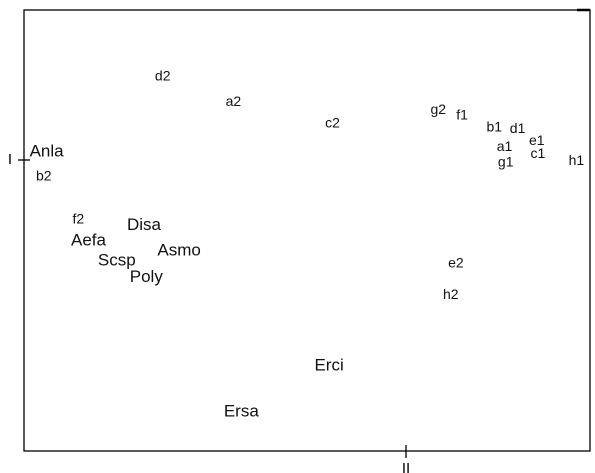 The image size is (595, 473). Describe the element at coordinates (44, 175) in the screenshot. I see `site-label-b2: b2` at that location.